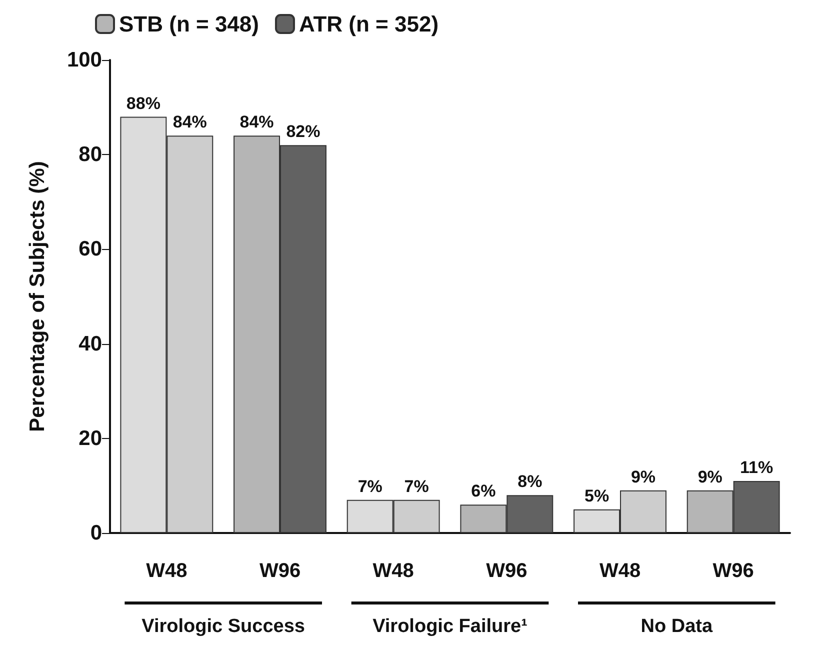  Describe the element at coordinates (90, 249) in the screenshot. I see `y-tick-label: 60` at that location.